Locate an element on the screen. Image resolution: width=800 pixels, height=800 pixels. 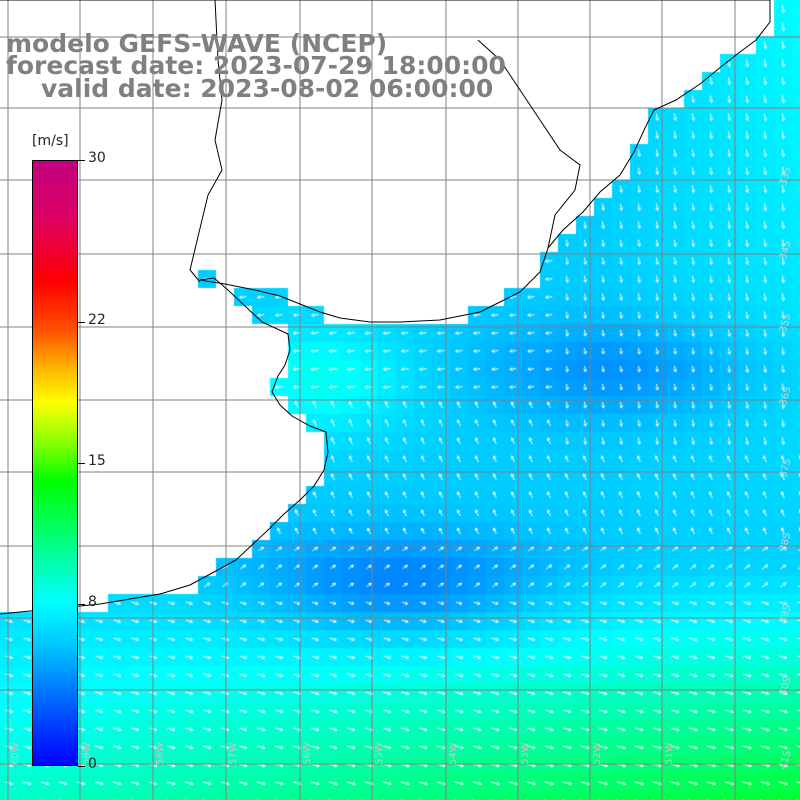
colorbar-tick-label: 0 is located at coordinates (92, 764).